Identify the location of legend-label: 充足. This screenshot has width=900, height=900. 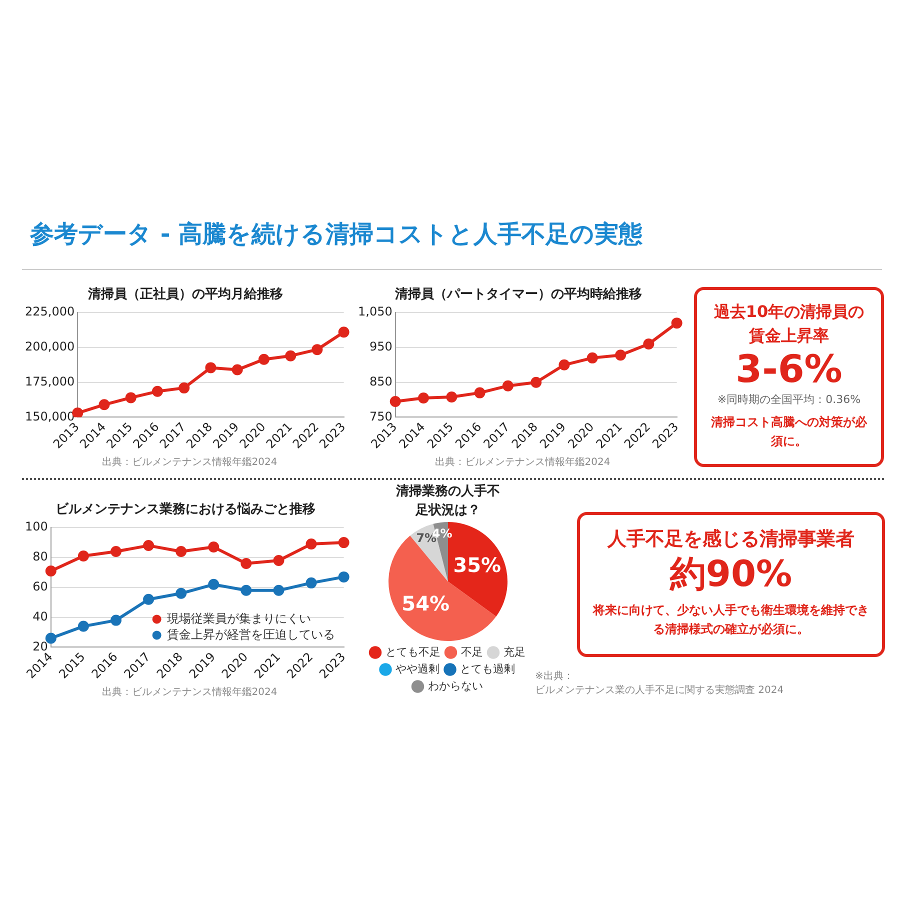
(514, 651).